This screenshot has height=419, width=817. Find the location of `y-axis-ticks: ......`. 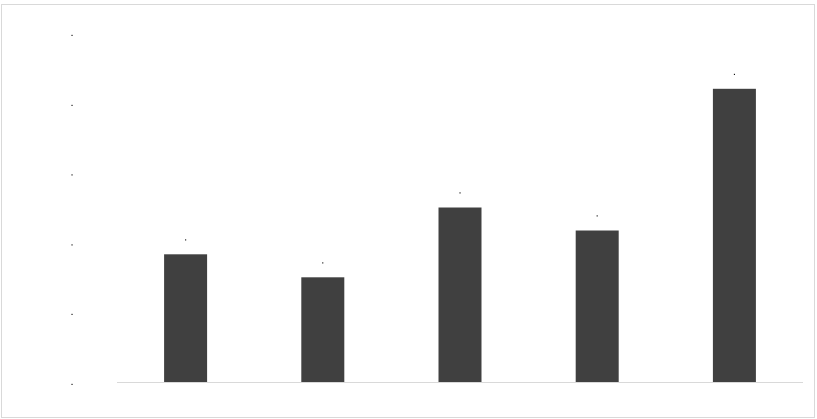

y-axis-ticks: ...... is located at coordinates (71, 207).